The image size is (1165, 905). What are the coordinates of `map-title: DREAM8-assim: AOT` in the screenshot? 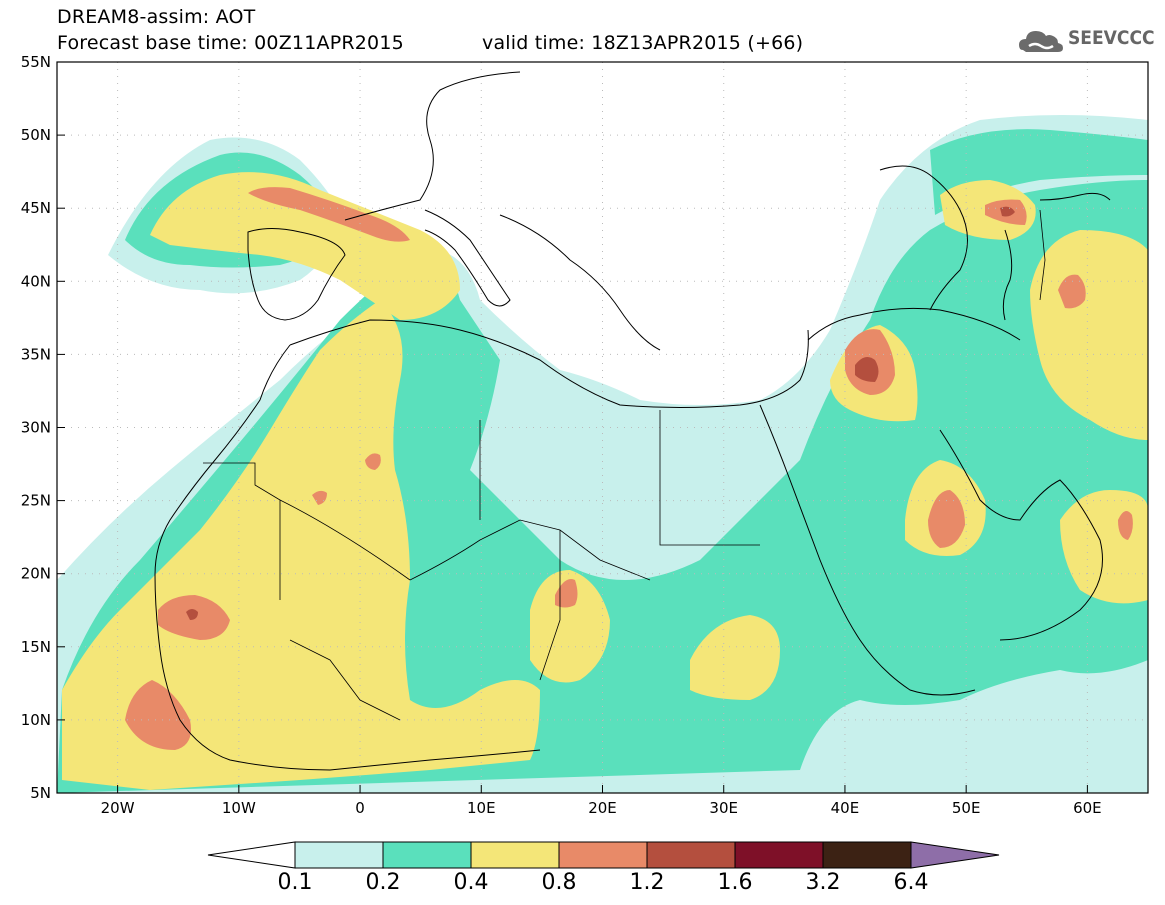 It's located at (156, 17).